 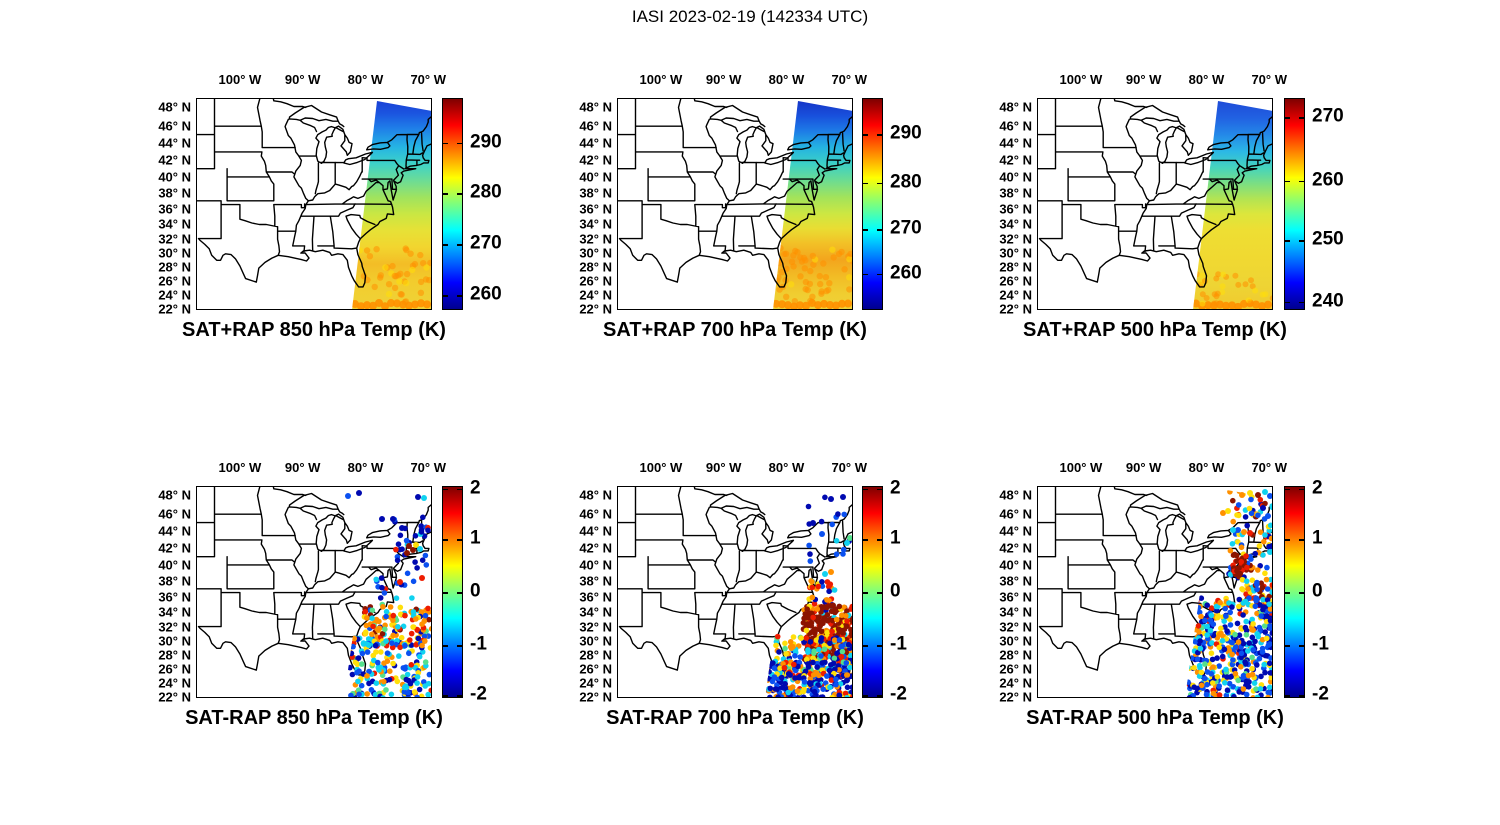 What do you see at coordinates (174, 548) in the screenshot?
I see `lat-tick-label: 42° N` at bounding box center [174, 548].